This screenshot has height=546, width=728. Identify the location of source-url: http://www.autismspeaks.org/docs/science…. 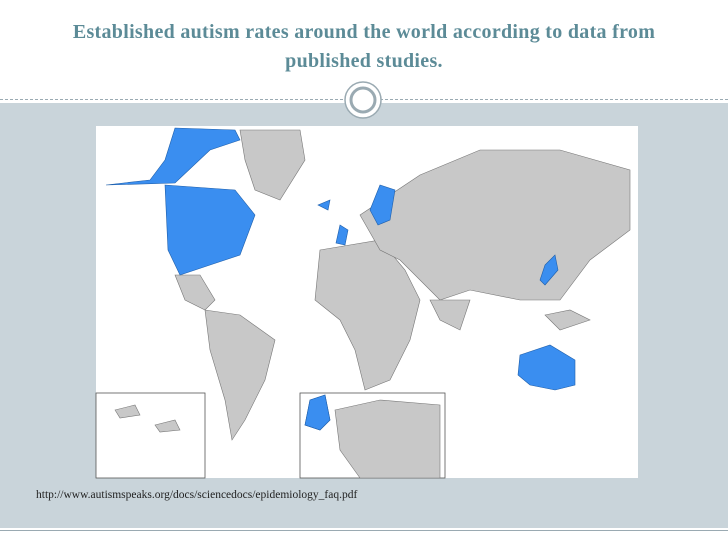
(197, 495).